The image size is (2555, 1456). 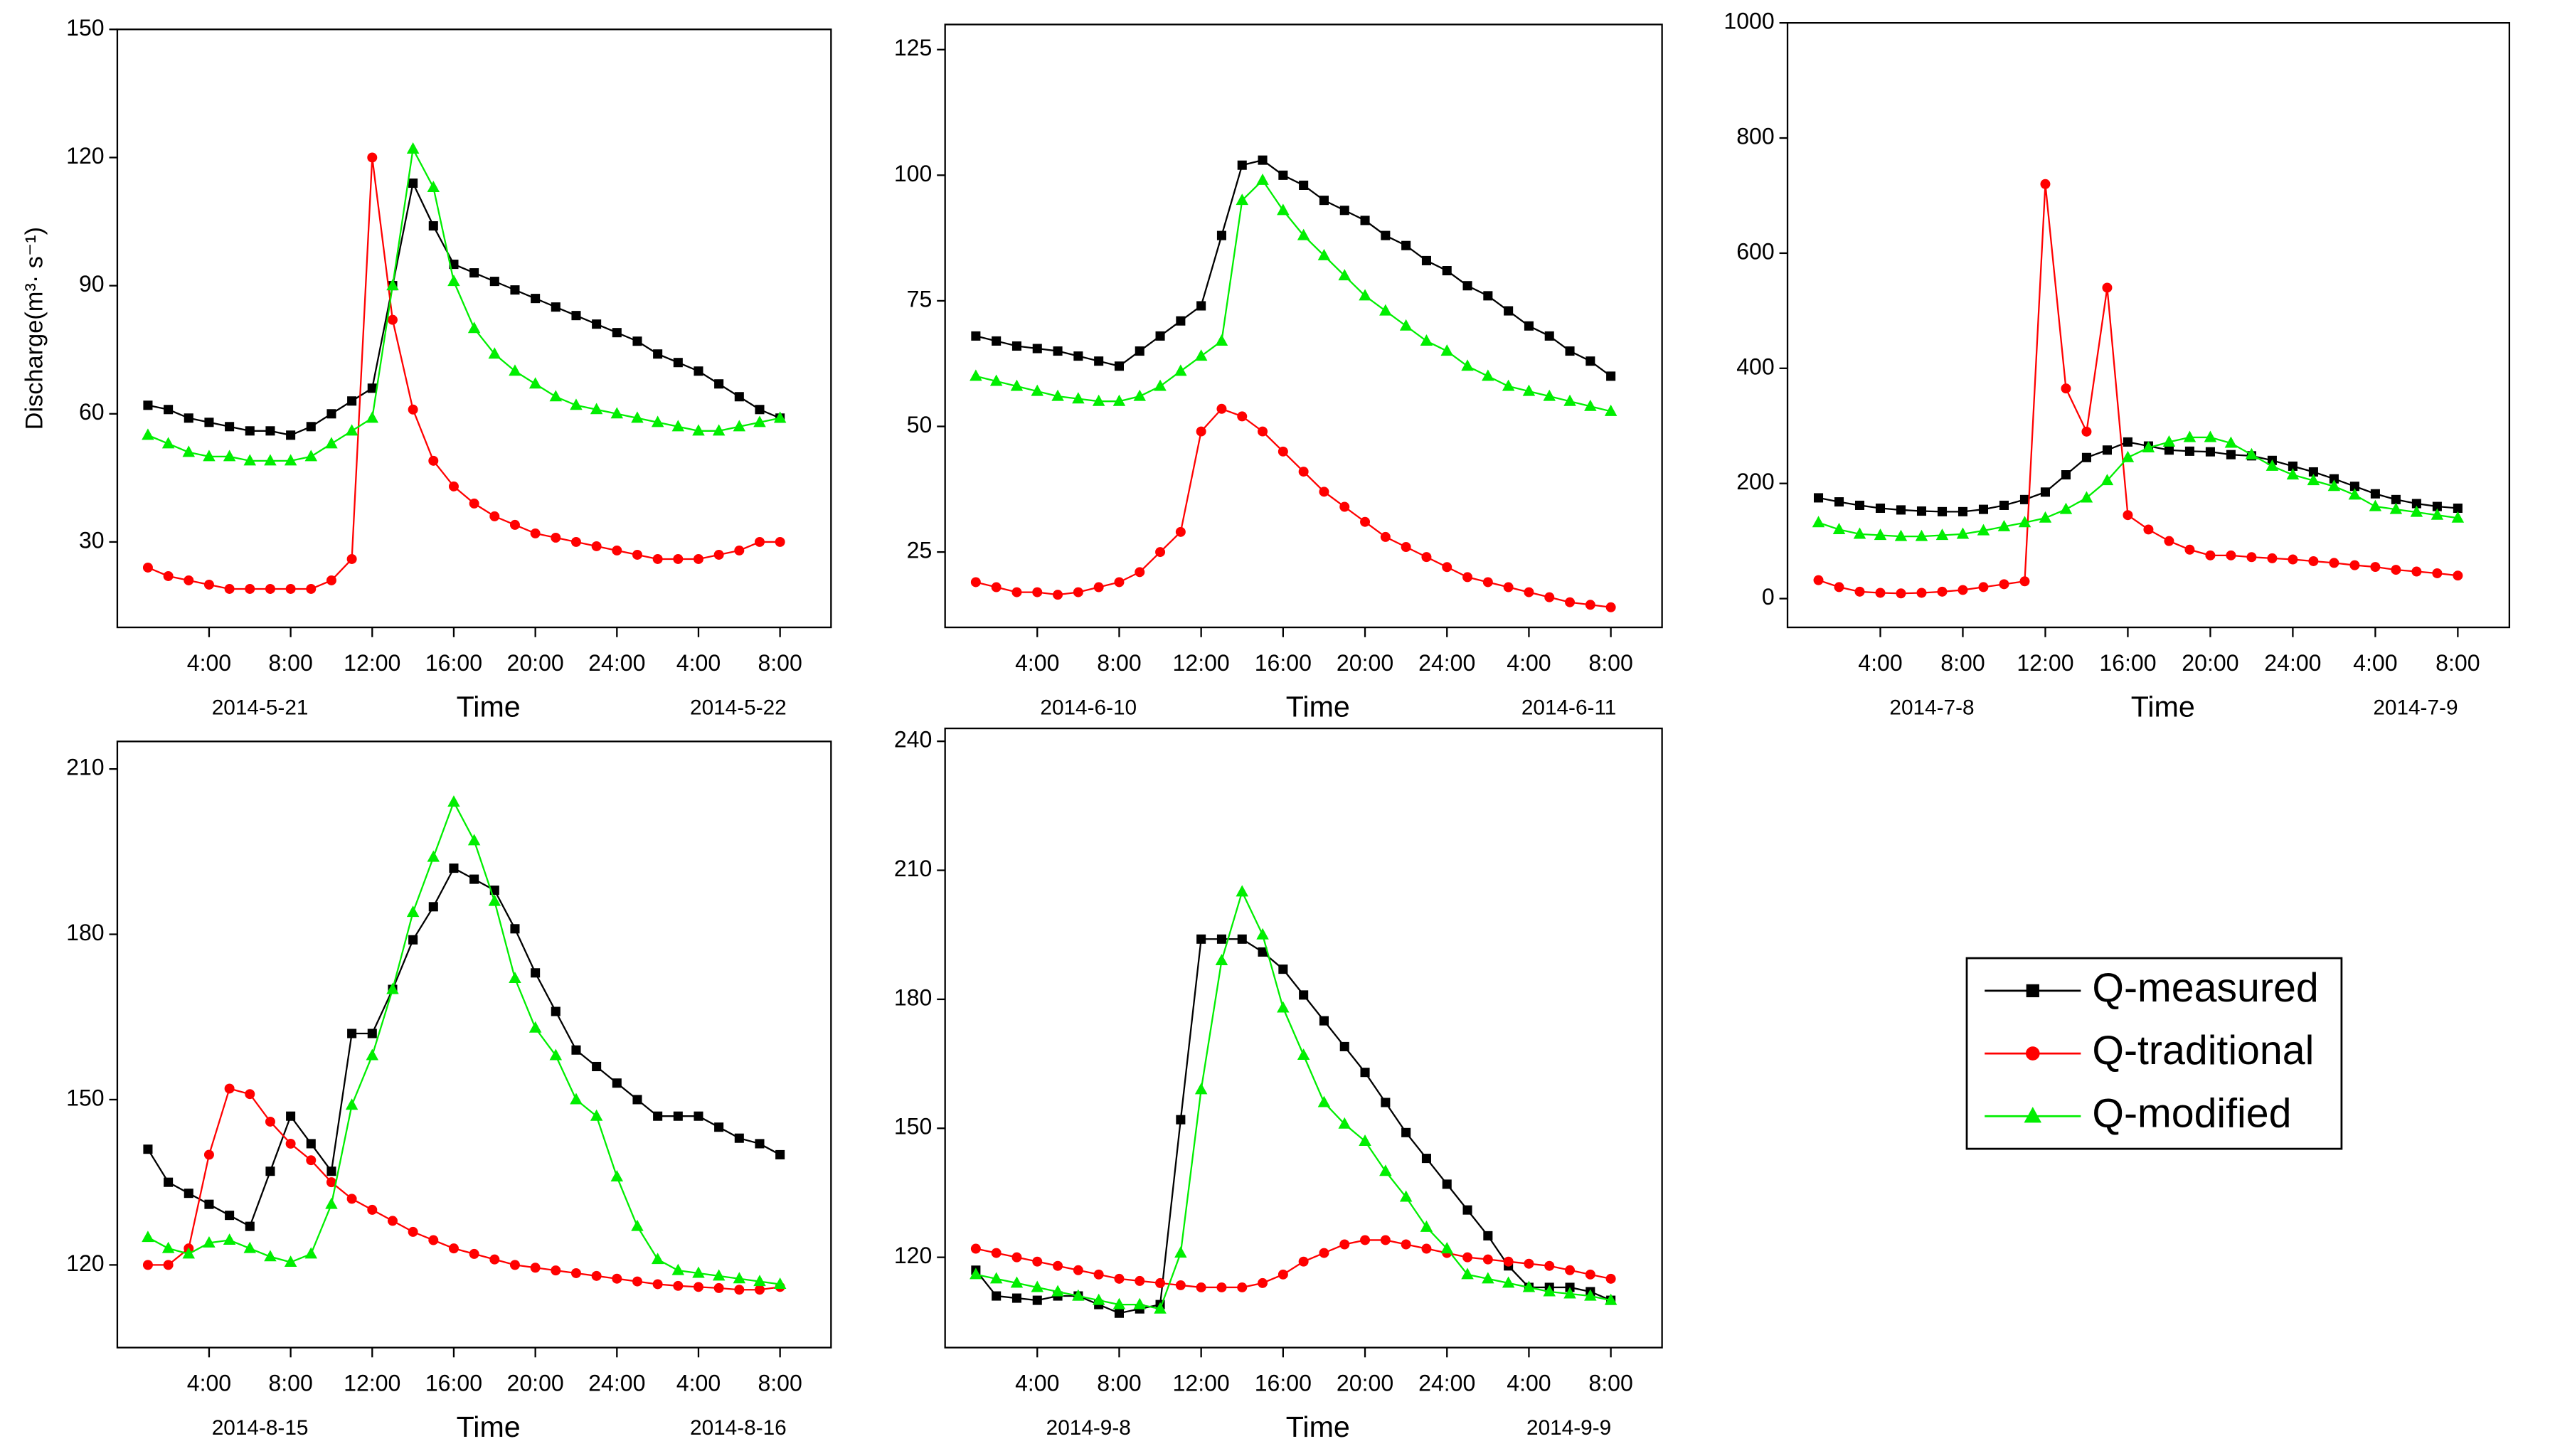 I want to click on date-label: 2014-8-15, so click(x=260, y=1428).